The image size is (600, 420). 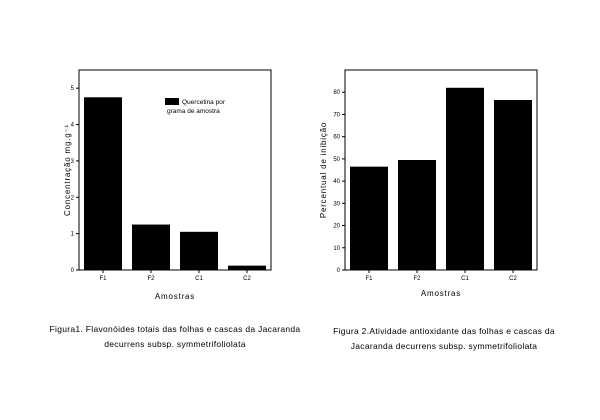 What do you see at coordinates (103, 183) in the screenshot?
I see `c1-bar-f1` at bounding box center [103, 183].